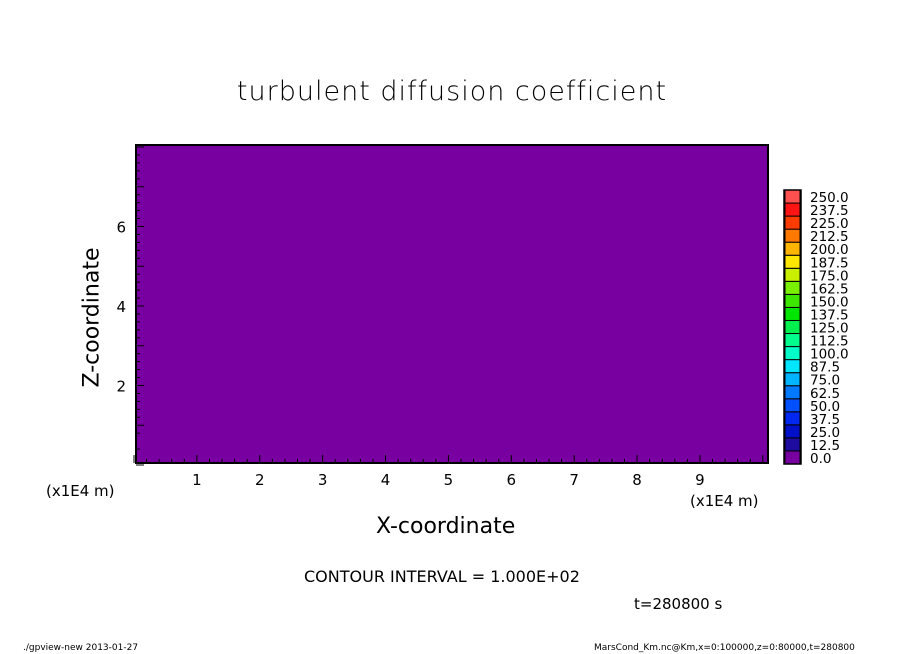 The image size is (904, 654). Describe the element at coordinates (386, 480) in the screenshot. I see `x-tick-label: 4` at that location.